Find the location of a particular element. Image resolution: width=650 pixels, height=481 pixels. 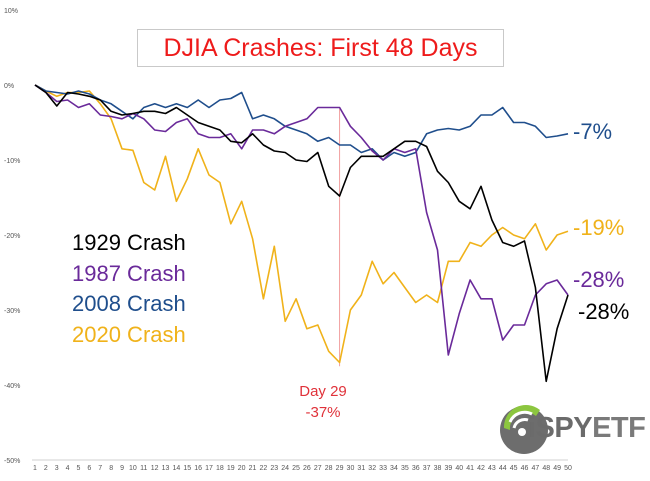

x-tick-label: 23 is located at coordinates (274, 468).